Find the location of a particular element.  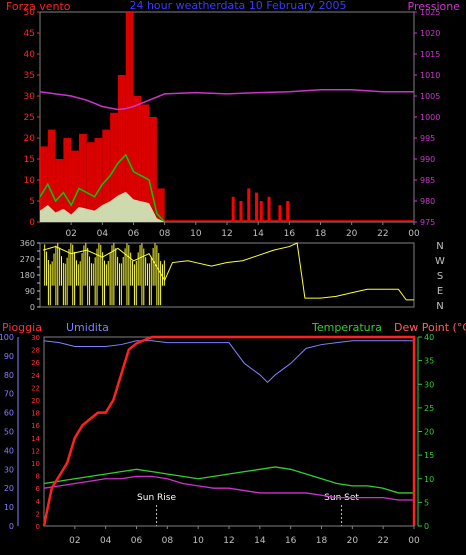

temp-tick-label: 5 is located at coordinates (426, 502).